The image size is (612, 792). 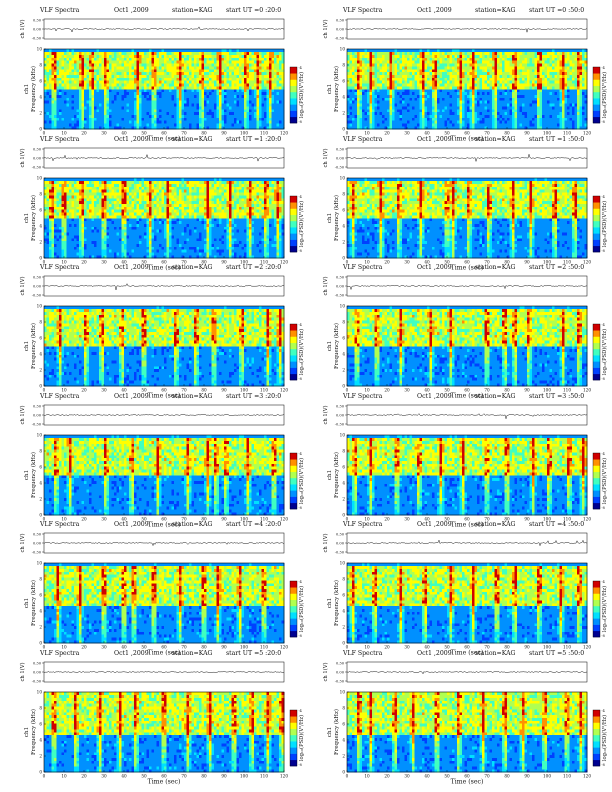 What do you see at coordinates (164, 133) in the screenshot?
I see `x-tick-label: 60` at bounding box center [164, 133].